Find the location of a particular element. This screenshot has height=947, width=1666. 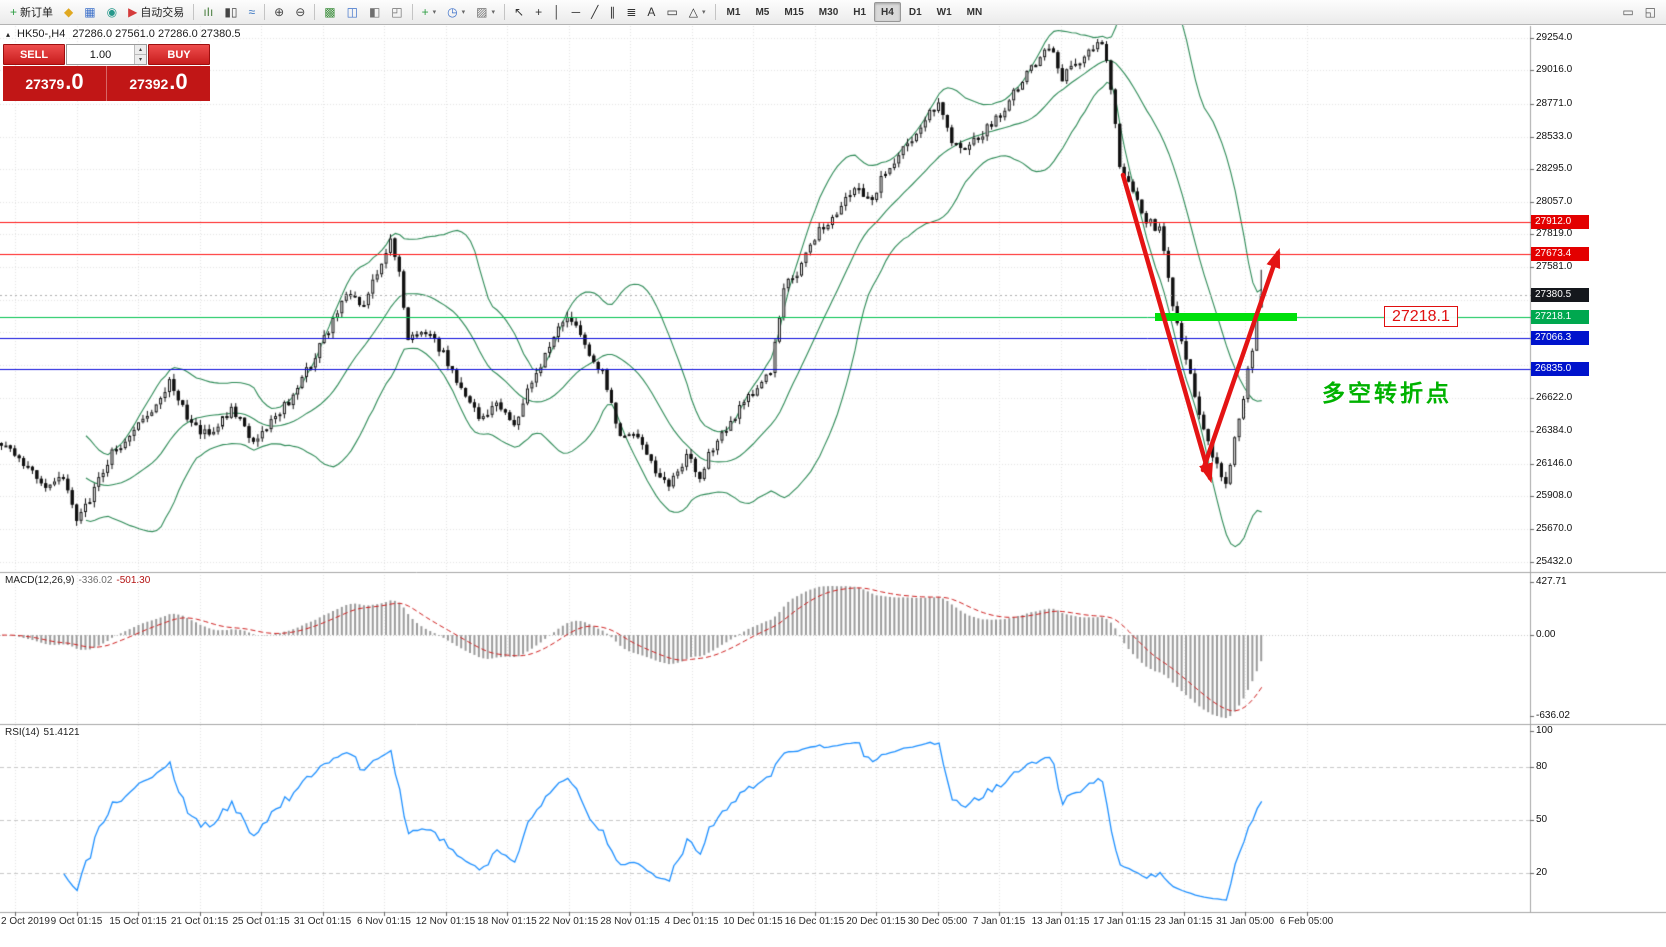

timeframe-m15-button: M15 is located at coordinates (793, 12).